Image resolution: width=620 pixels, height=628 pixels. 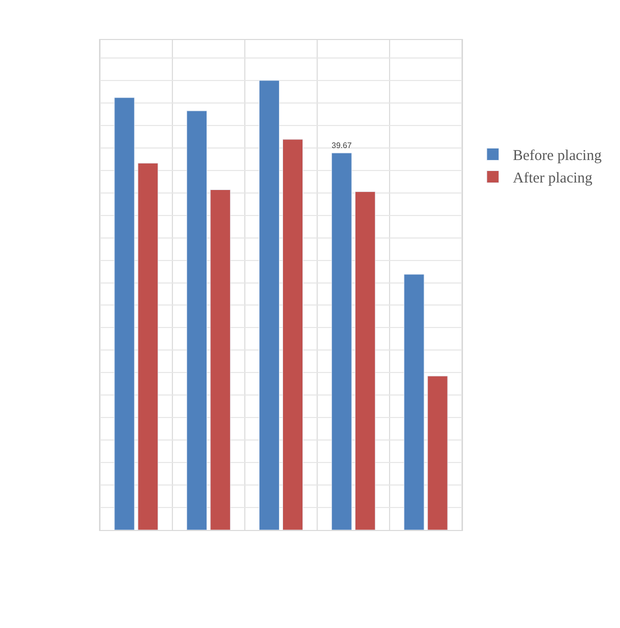 I want to click on legend-label: Before placing, so click(x=557, y=156).